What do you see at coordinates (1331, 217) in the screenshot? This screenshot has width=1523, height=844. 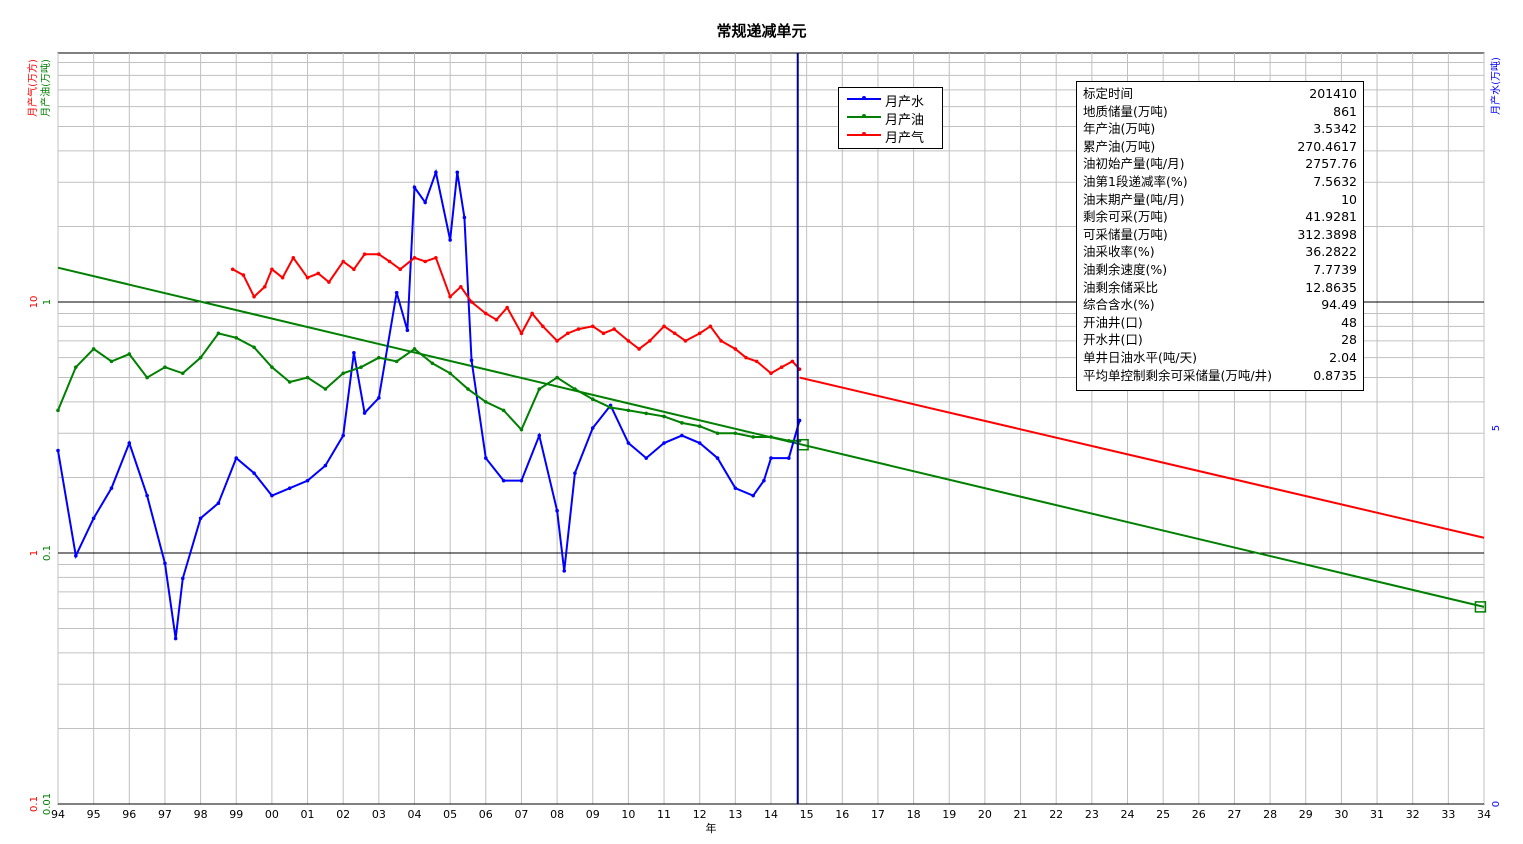 I see `info-value: 41.9281` at bounding box center [1331, 217].